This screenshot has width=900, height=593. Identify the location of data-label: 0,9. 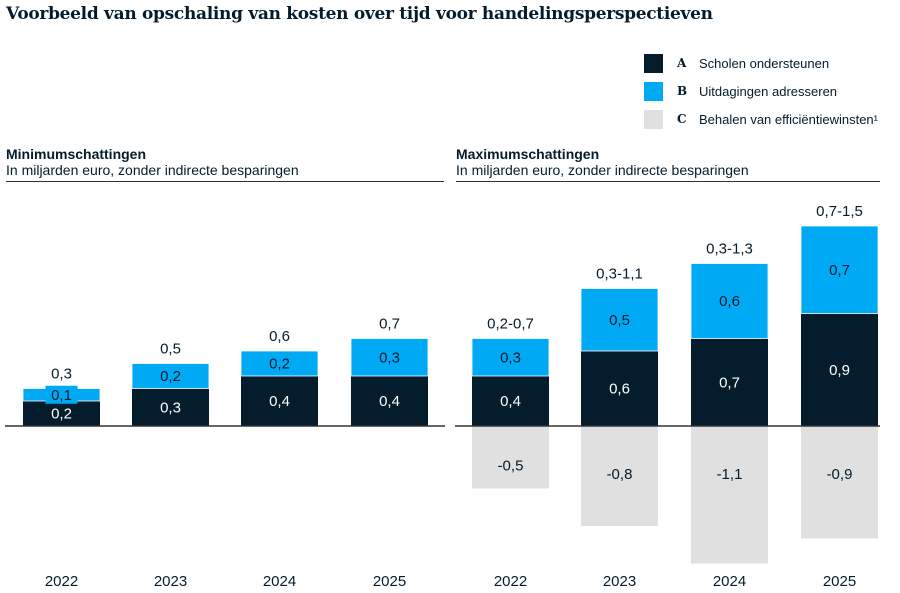
(839, 370).